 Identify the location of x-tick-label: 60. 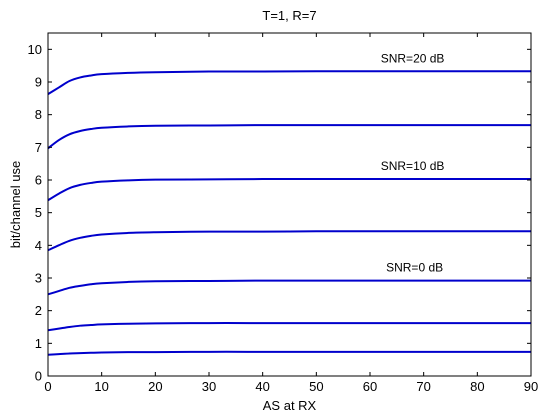
(370, 386).